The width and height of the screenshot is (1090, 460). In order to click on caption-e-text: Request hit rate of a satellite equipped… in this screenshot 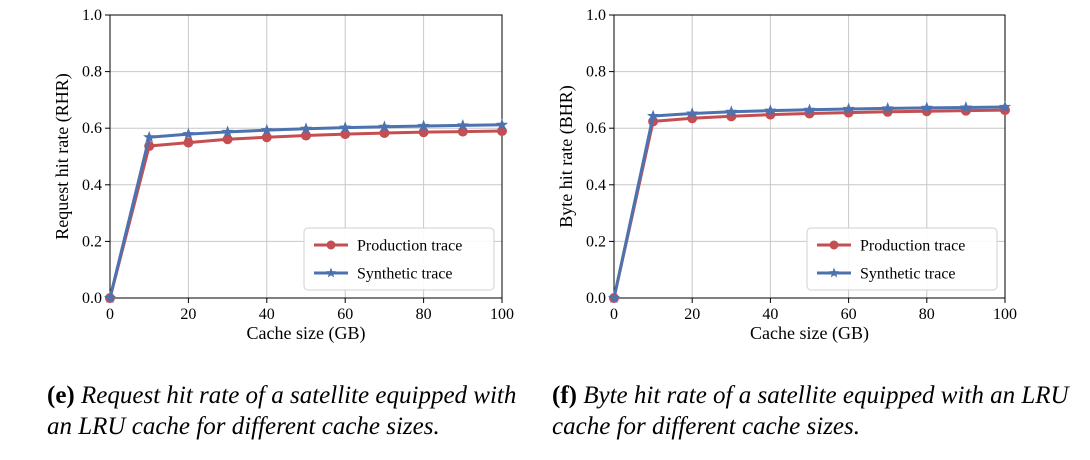, I will do `click(282, 411)`.